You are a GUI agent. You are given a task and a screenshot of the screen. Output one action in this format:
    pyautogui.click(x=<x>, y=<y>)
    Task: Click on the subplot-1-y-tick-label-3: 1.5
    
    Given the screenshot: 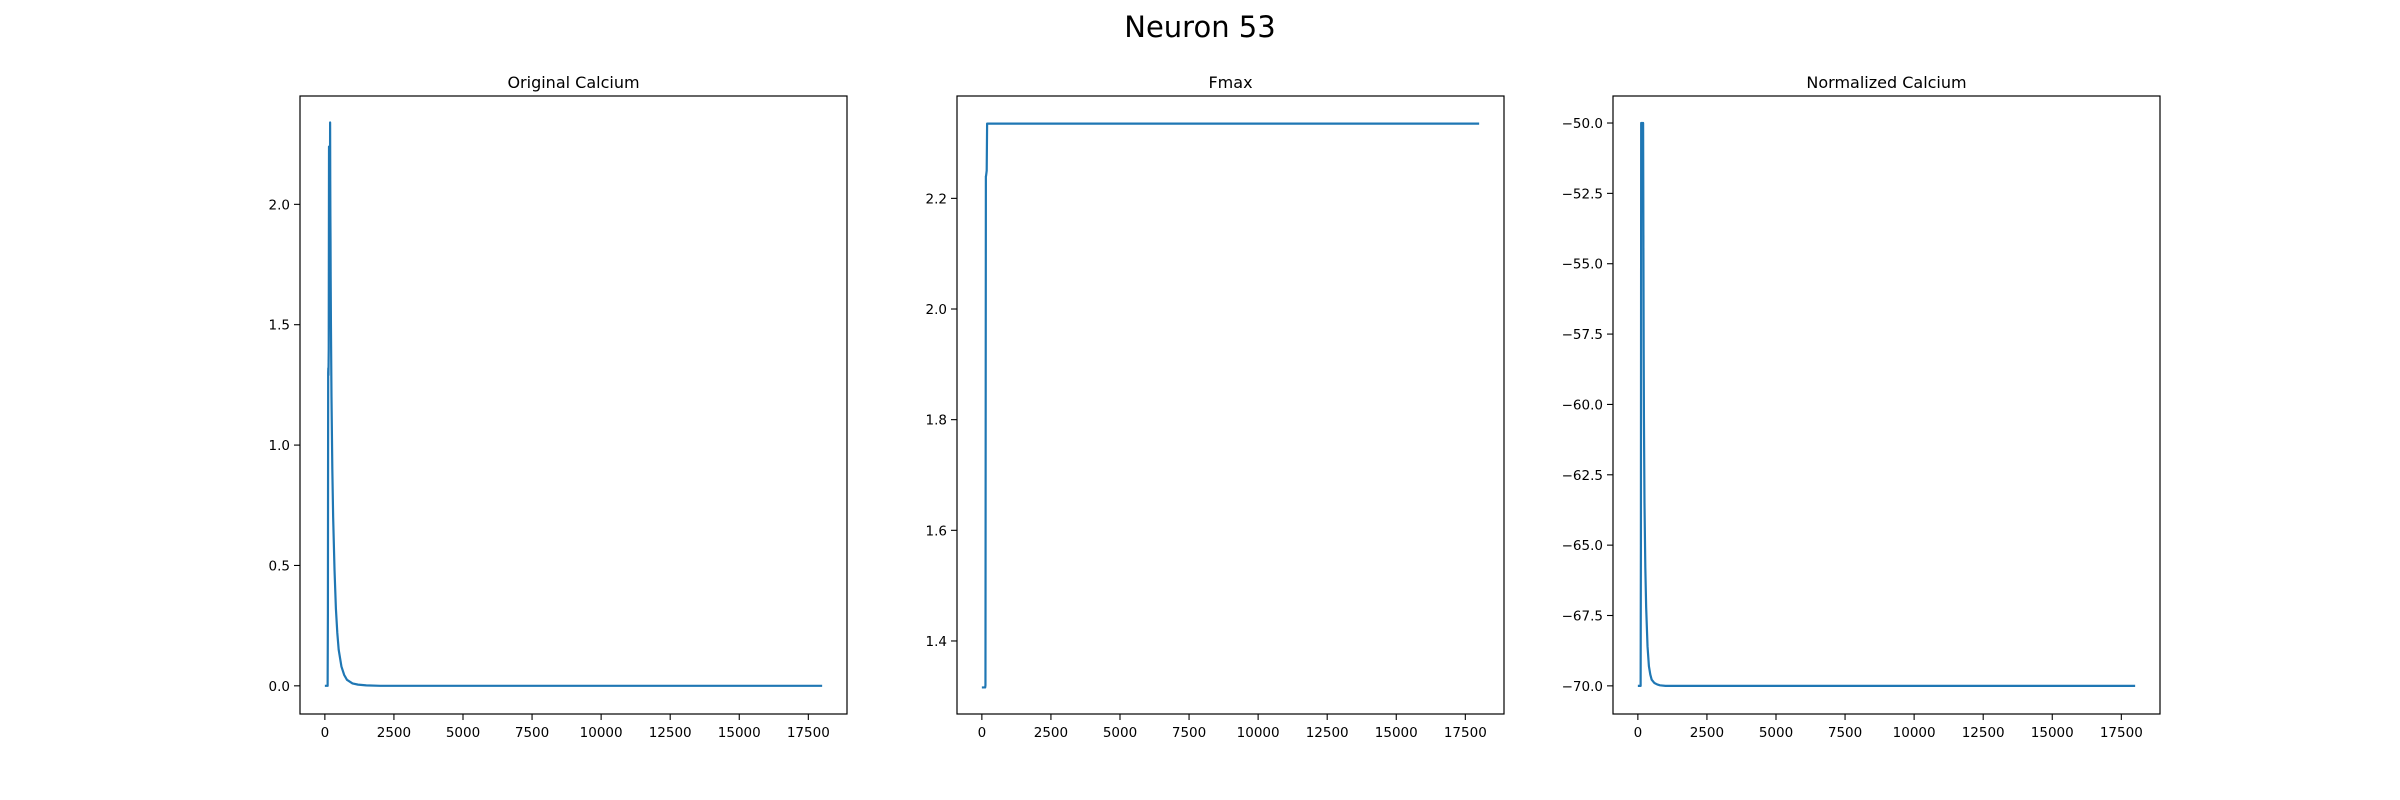 What is the action you would take?
    pyautogui.click(x=279, y=326)
    